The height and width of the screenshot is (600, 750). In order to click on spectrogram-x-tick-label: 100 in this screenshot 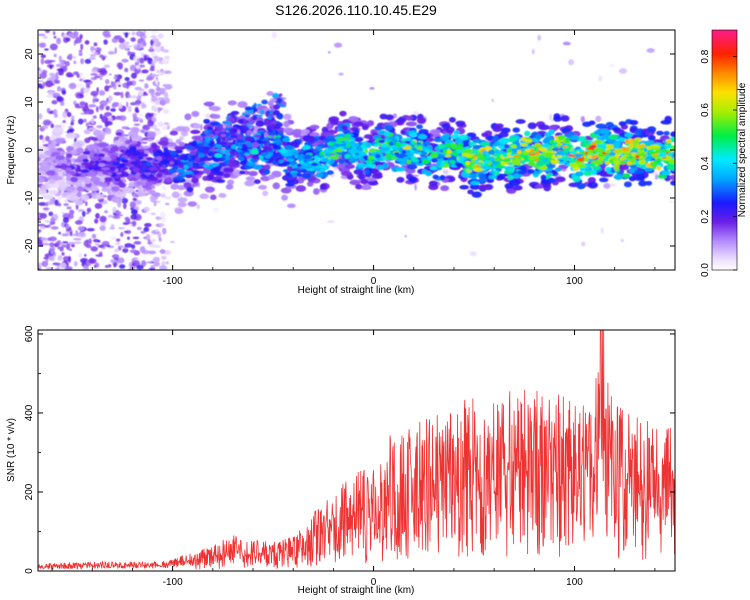, I will do `click(574, 281)`.